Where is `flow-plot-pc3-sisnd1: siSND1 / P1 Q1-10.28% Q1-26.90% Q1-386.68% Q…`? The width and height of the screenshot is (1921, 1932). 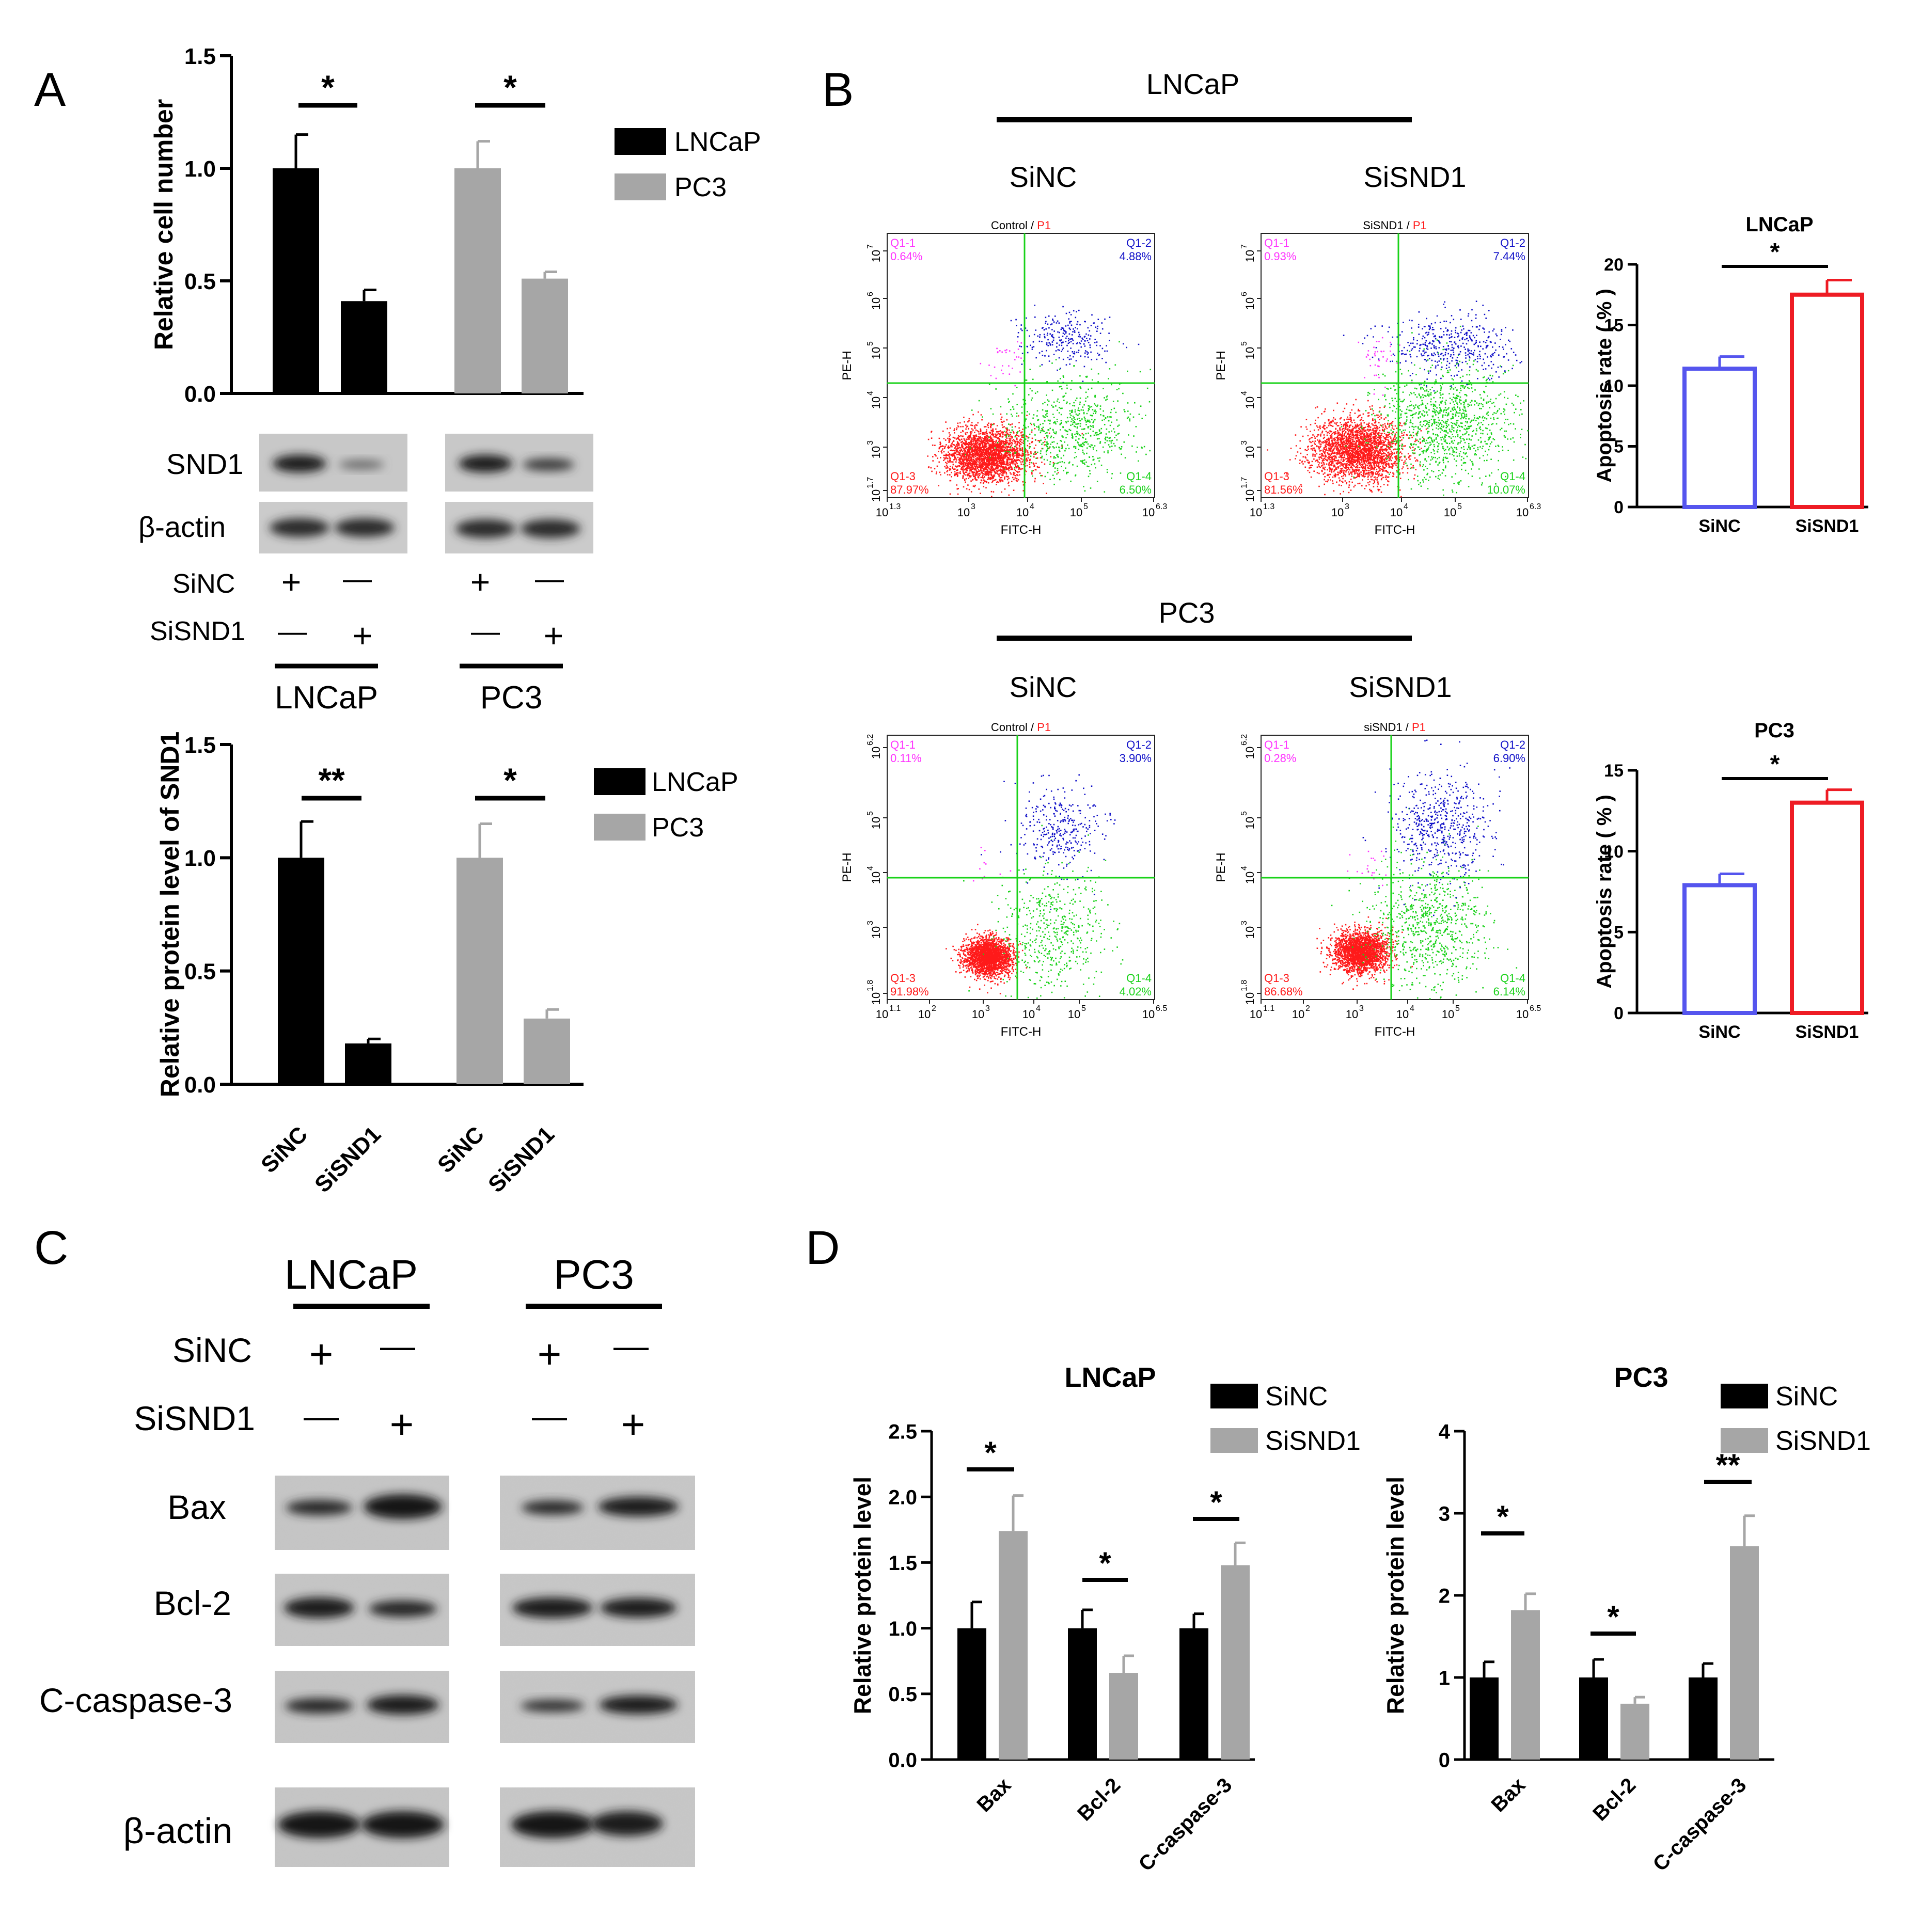
flow-plot-pc3-sisnd1: siSND1 / P1 Q1-10.28% Q1-26.90% Q1-386.68% Q… is located at coordinates (1377, 880).